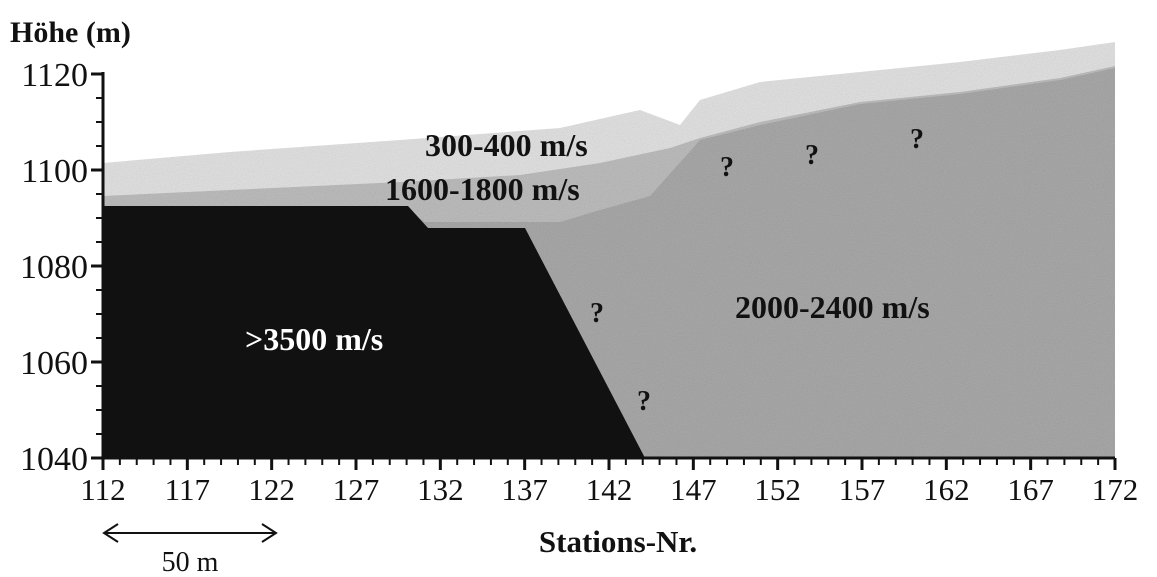 Image resolution: width=1157 pixels, height=577 pixels. I want to click on scale-bar-left-arrow, so click(110, 533).